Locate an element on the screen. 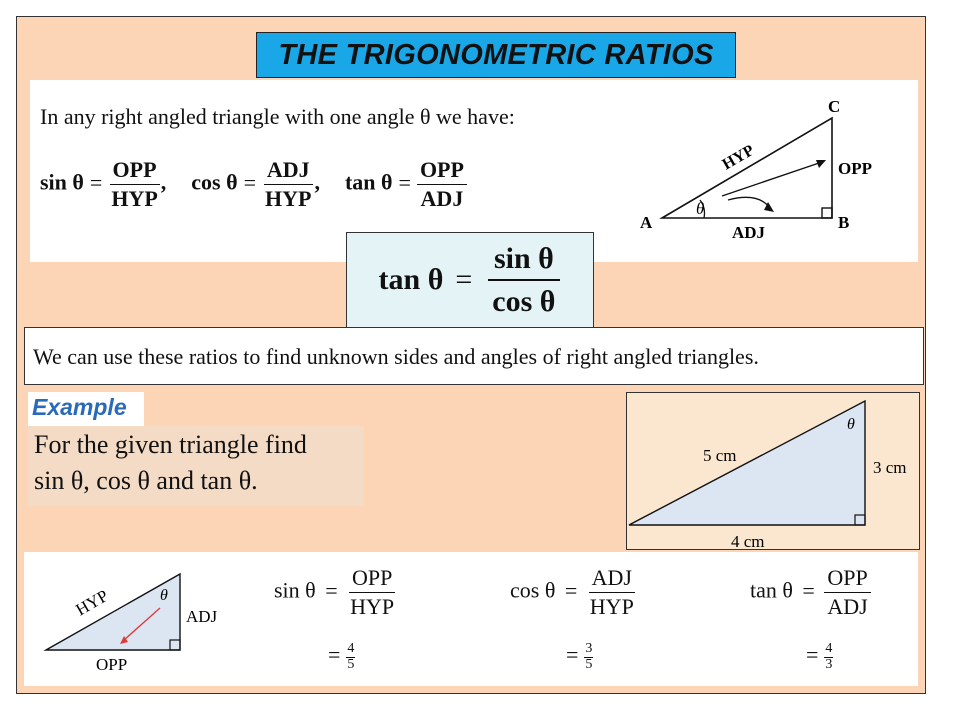  sin-label: sin θ is located at coordinates (62, 182).